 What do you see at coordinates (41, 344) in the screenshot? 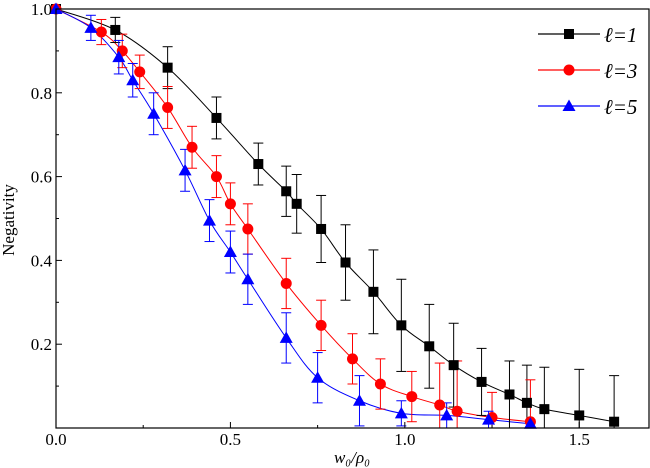
I see `y-tick-label: 0.2` at bounding box center [41, 344].